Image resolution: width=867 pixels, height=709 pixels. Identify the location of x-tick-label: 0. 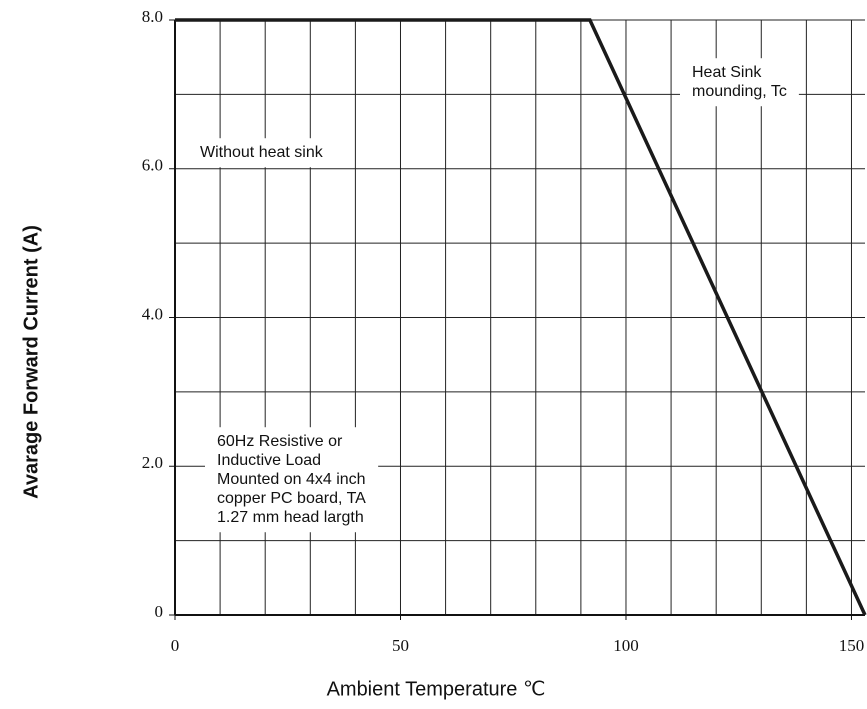
(175, 645).